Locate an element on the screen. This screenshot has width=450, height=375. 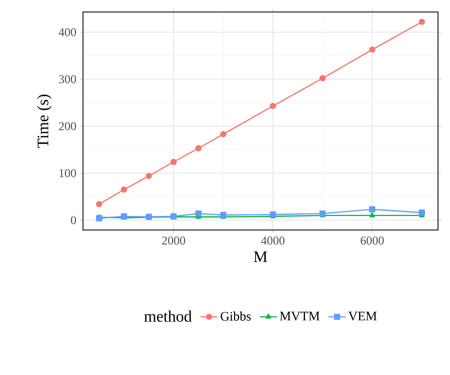
x-tick-label: 4000 is located at coordinates (272, 240).